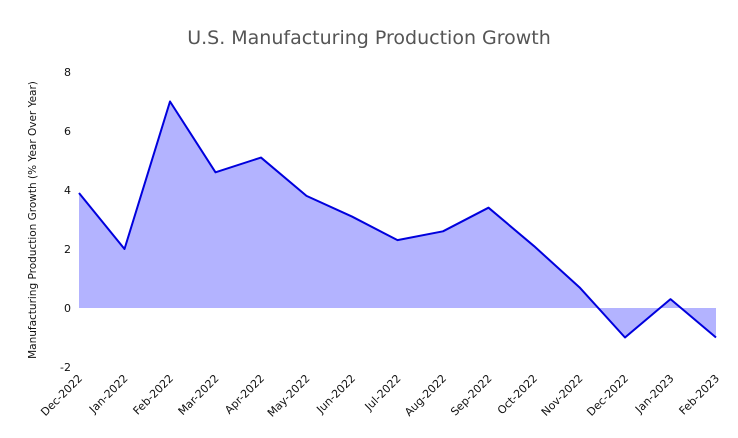 The height and width of the screenshot is (438, 738). I want to click on y-tick-label: 8, so click(67, 72).